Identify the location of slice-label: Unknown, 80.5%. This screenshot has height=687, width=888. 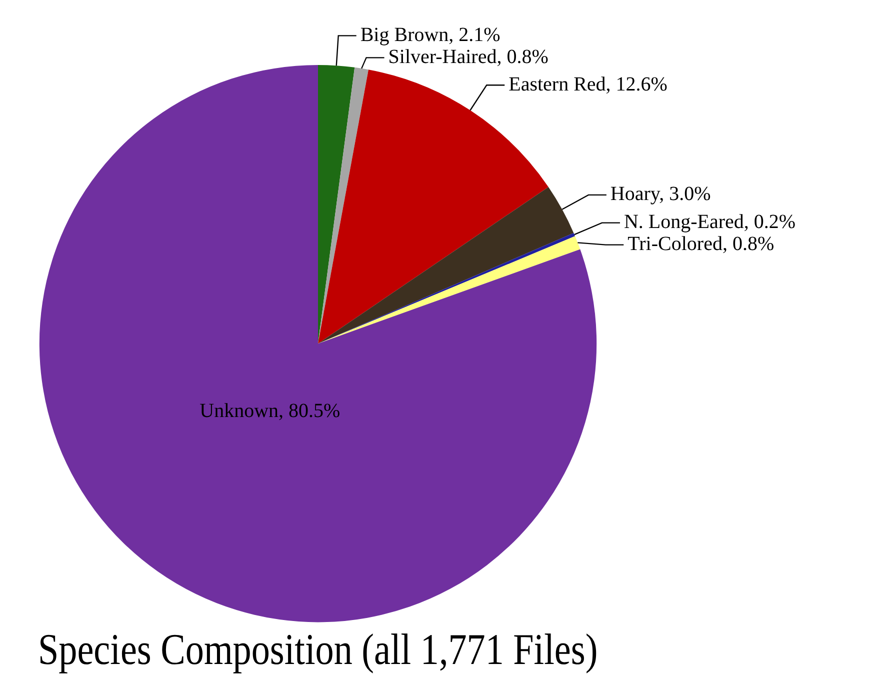
(270, 411).